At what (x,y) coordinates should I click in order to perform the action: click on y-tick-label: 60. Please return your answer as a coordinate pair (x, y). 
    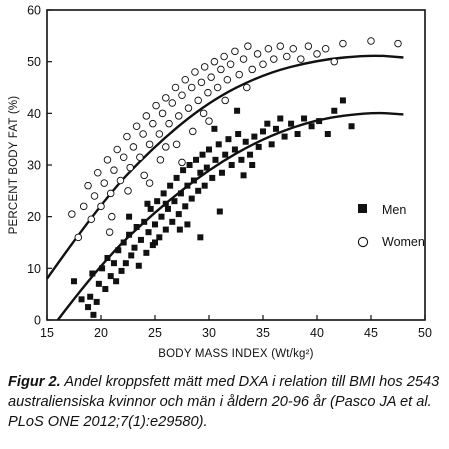
    Looking at the image, I should click on (34, 11).